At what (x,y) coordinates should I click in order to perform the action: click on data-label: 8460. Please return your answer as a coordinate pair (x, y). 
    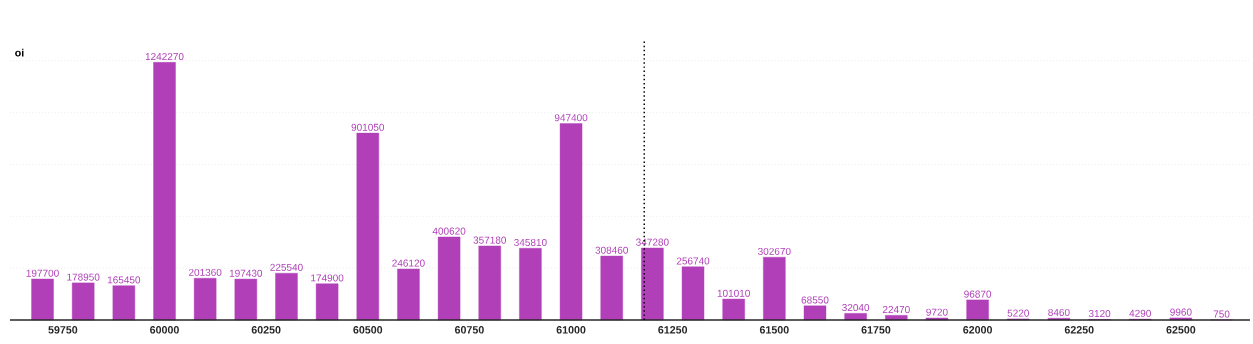
    Looking at the image, I should click on (1059, 312).